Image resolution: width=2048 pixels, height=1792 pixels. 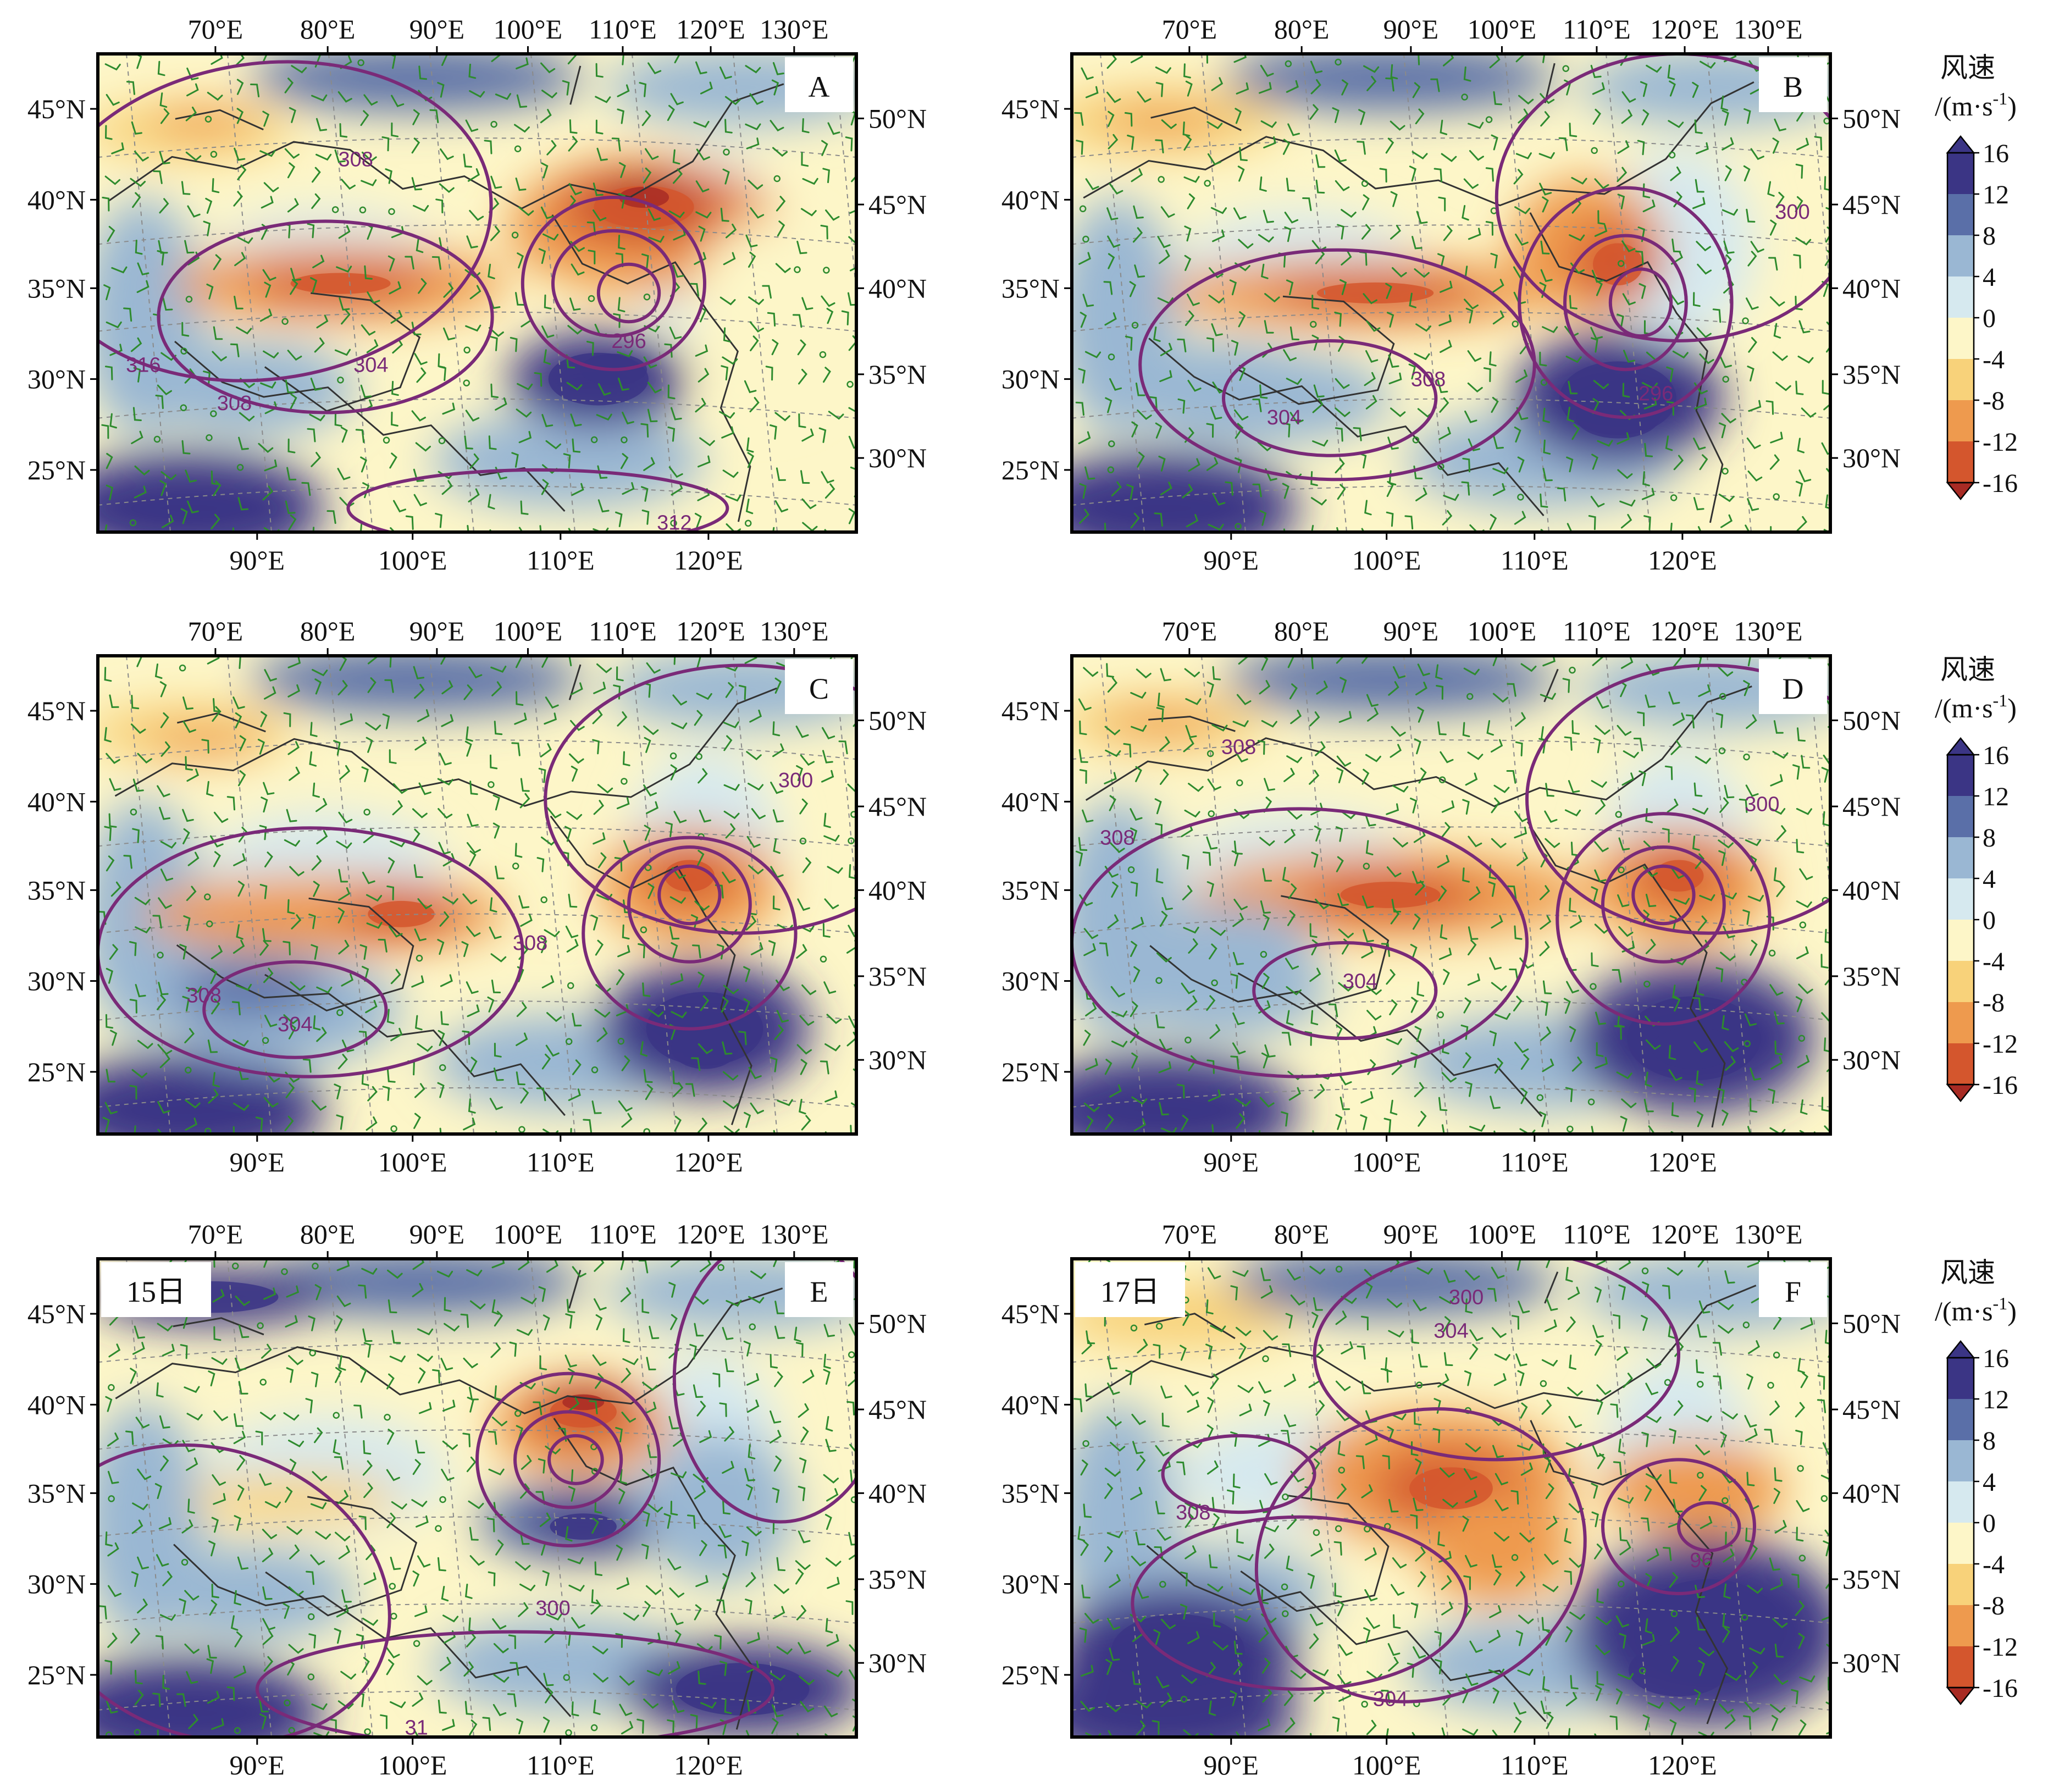 I want to click on colorbar-tick: -16, so click(x=2000, y=484).